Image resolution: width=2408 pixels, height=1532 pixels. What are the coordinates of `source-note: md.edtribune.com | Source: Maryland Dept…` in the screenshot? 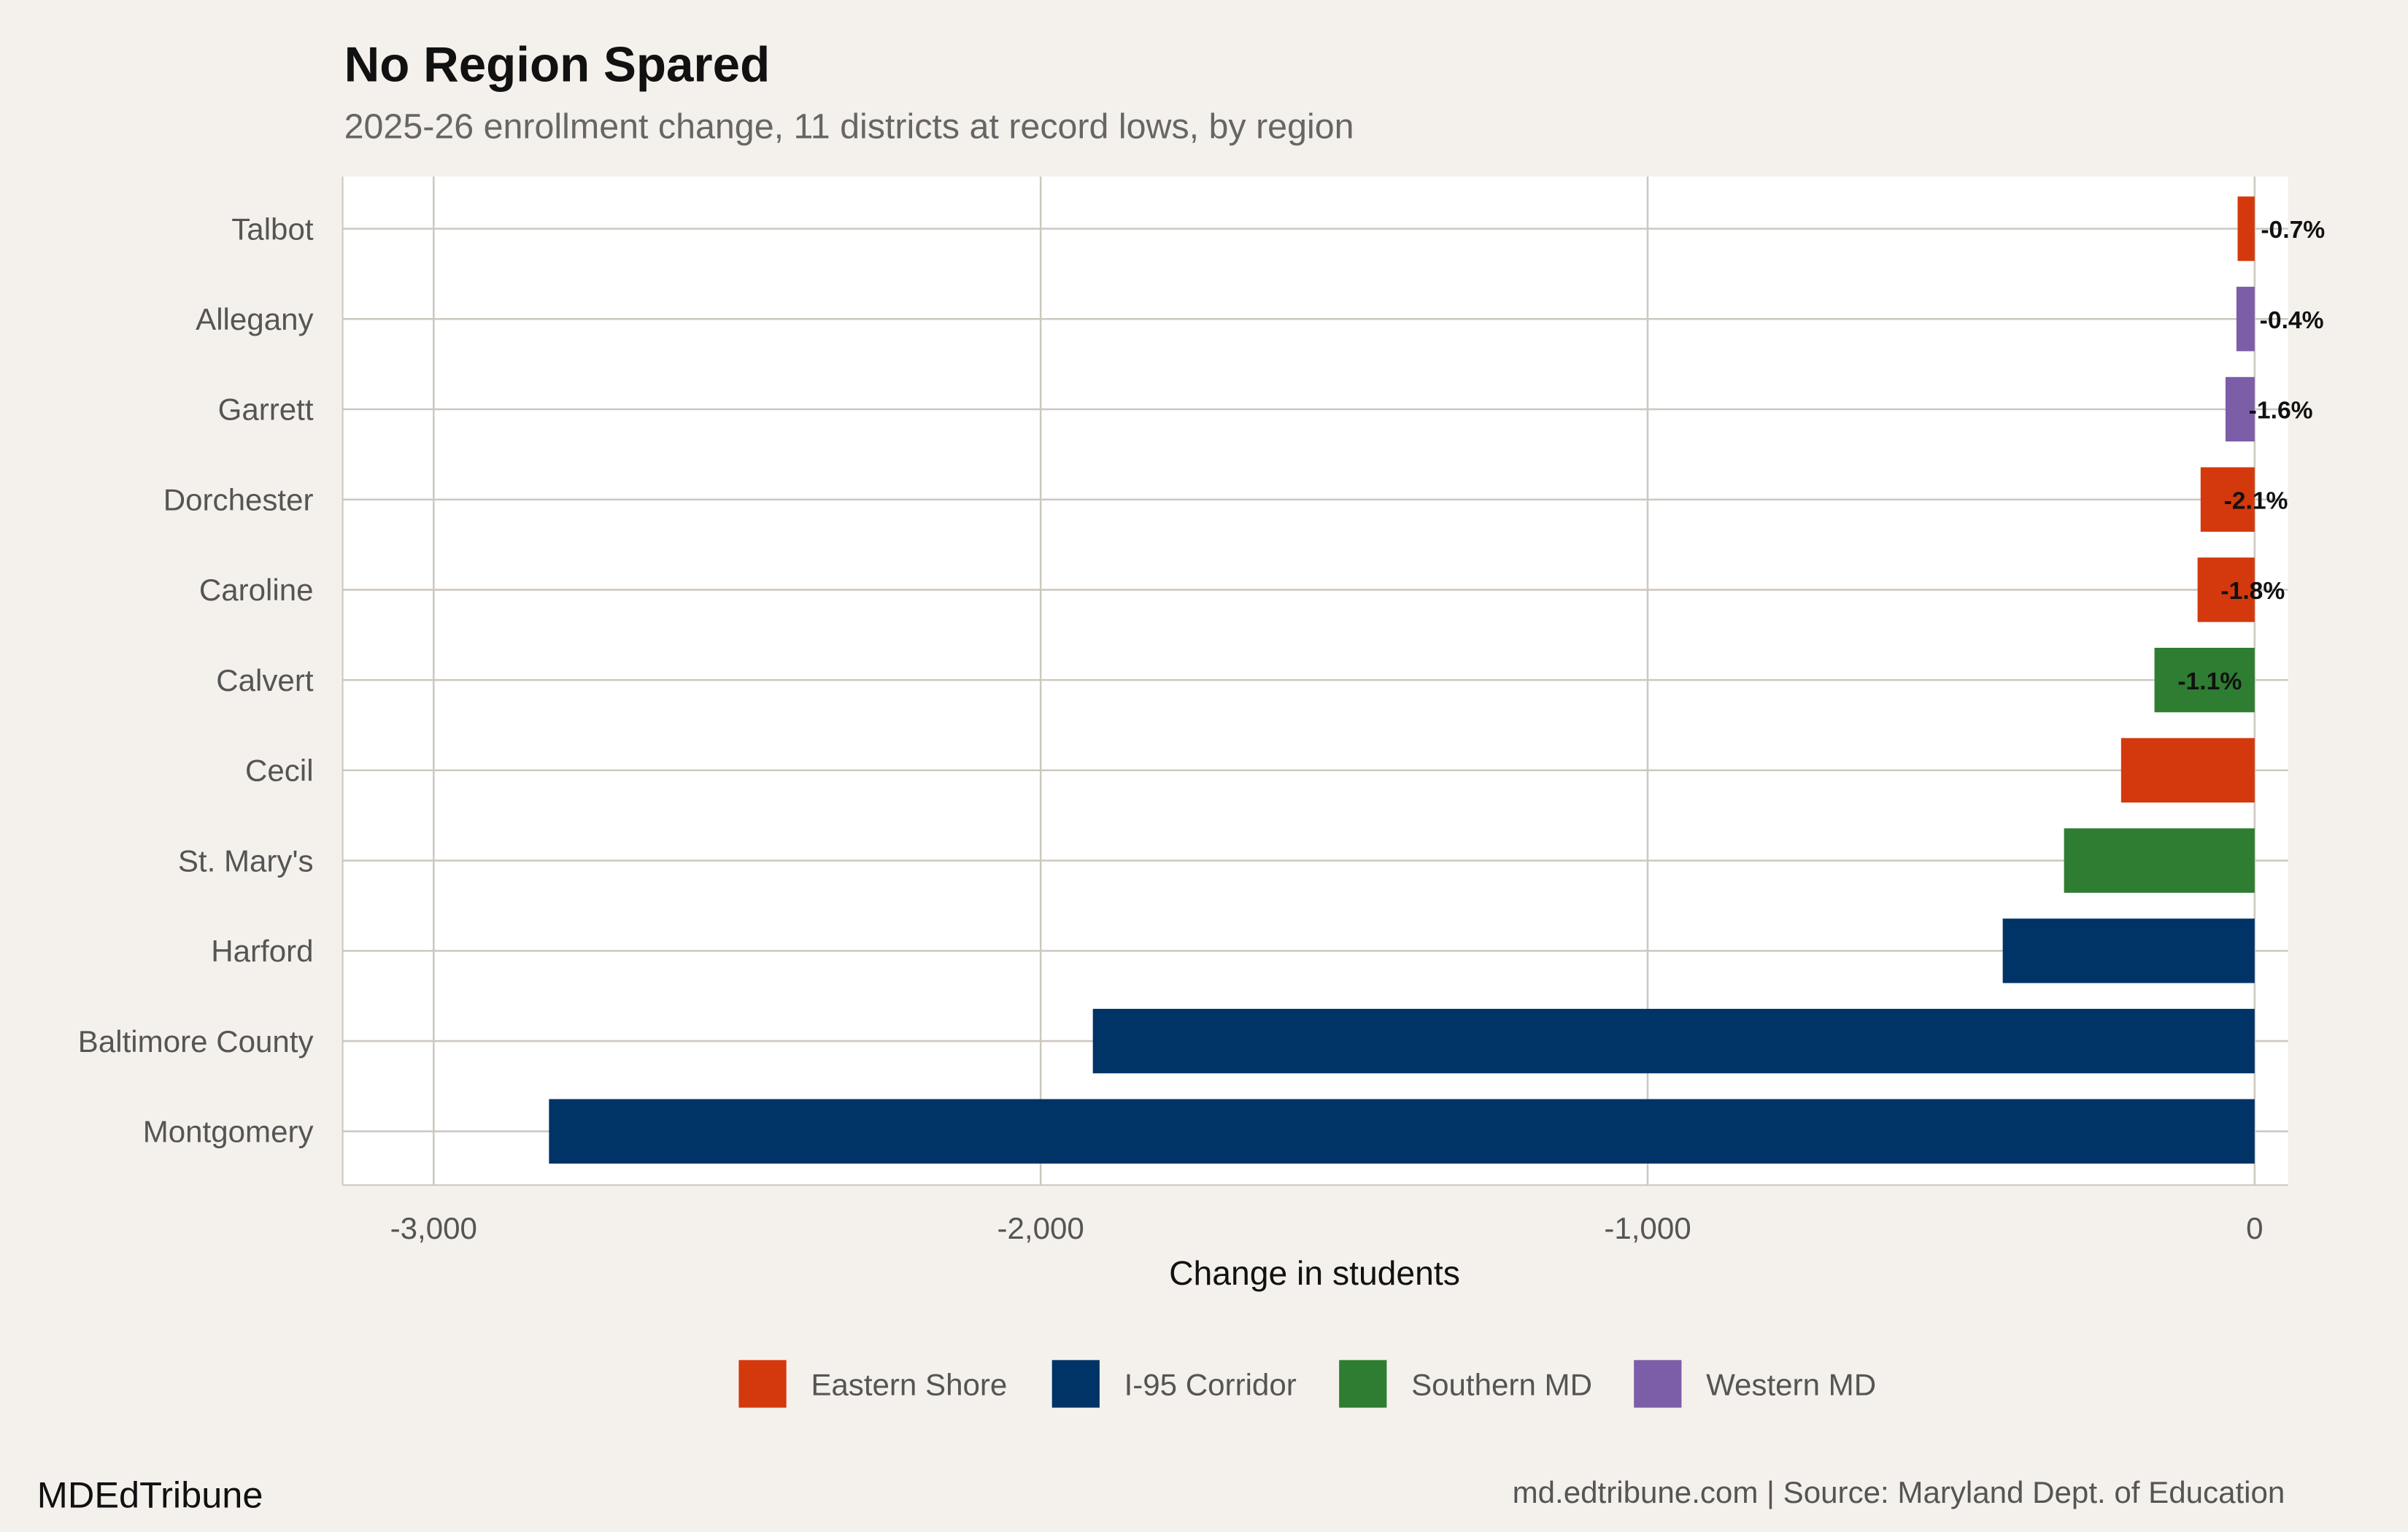 It's located at (1899, 1492).